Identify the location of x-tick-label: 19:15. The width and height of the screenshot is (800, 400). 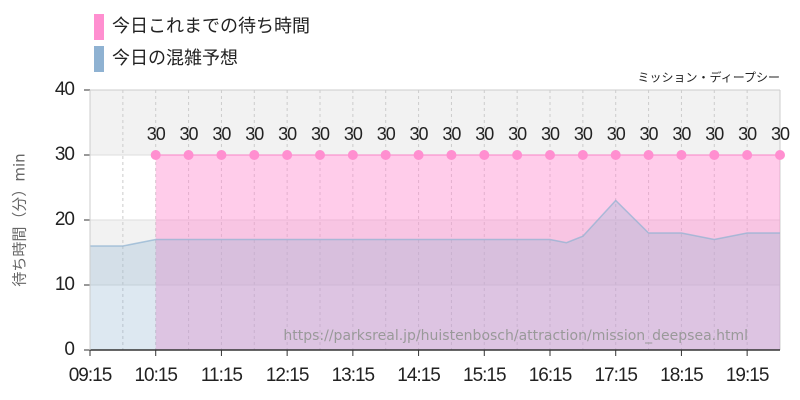
(747, 375).